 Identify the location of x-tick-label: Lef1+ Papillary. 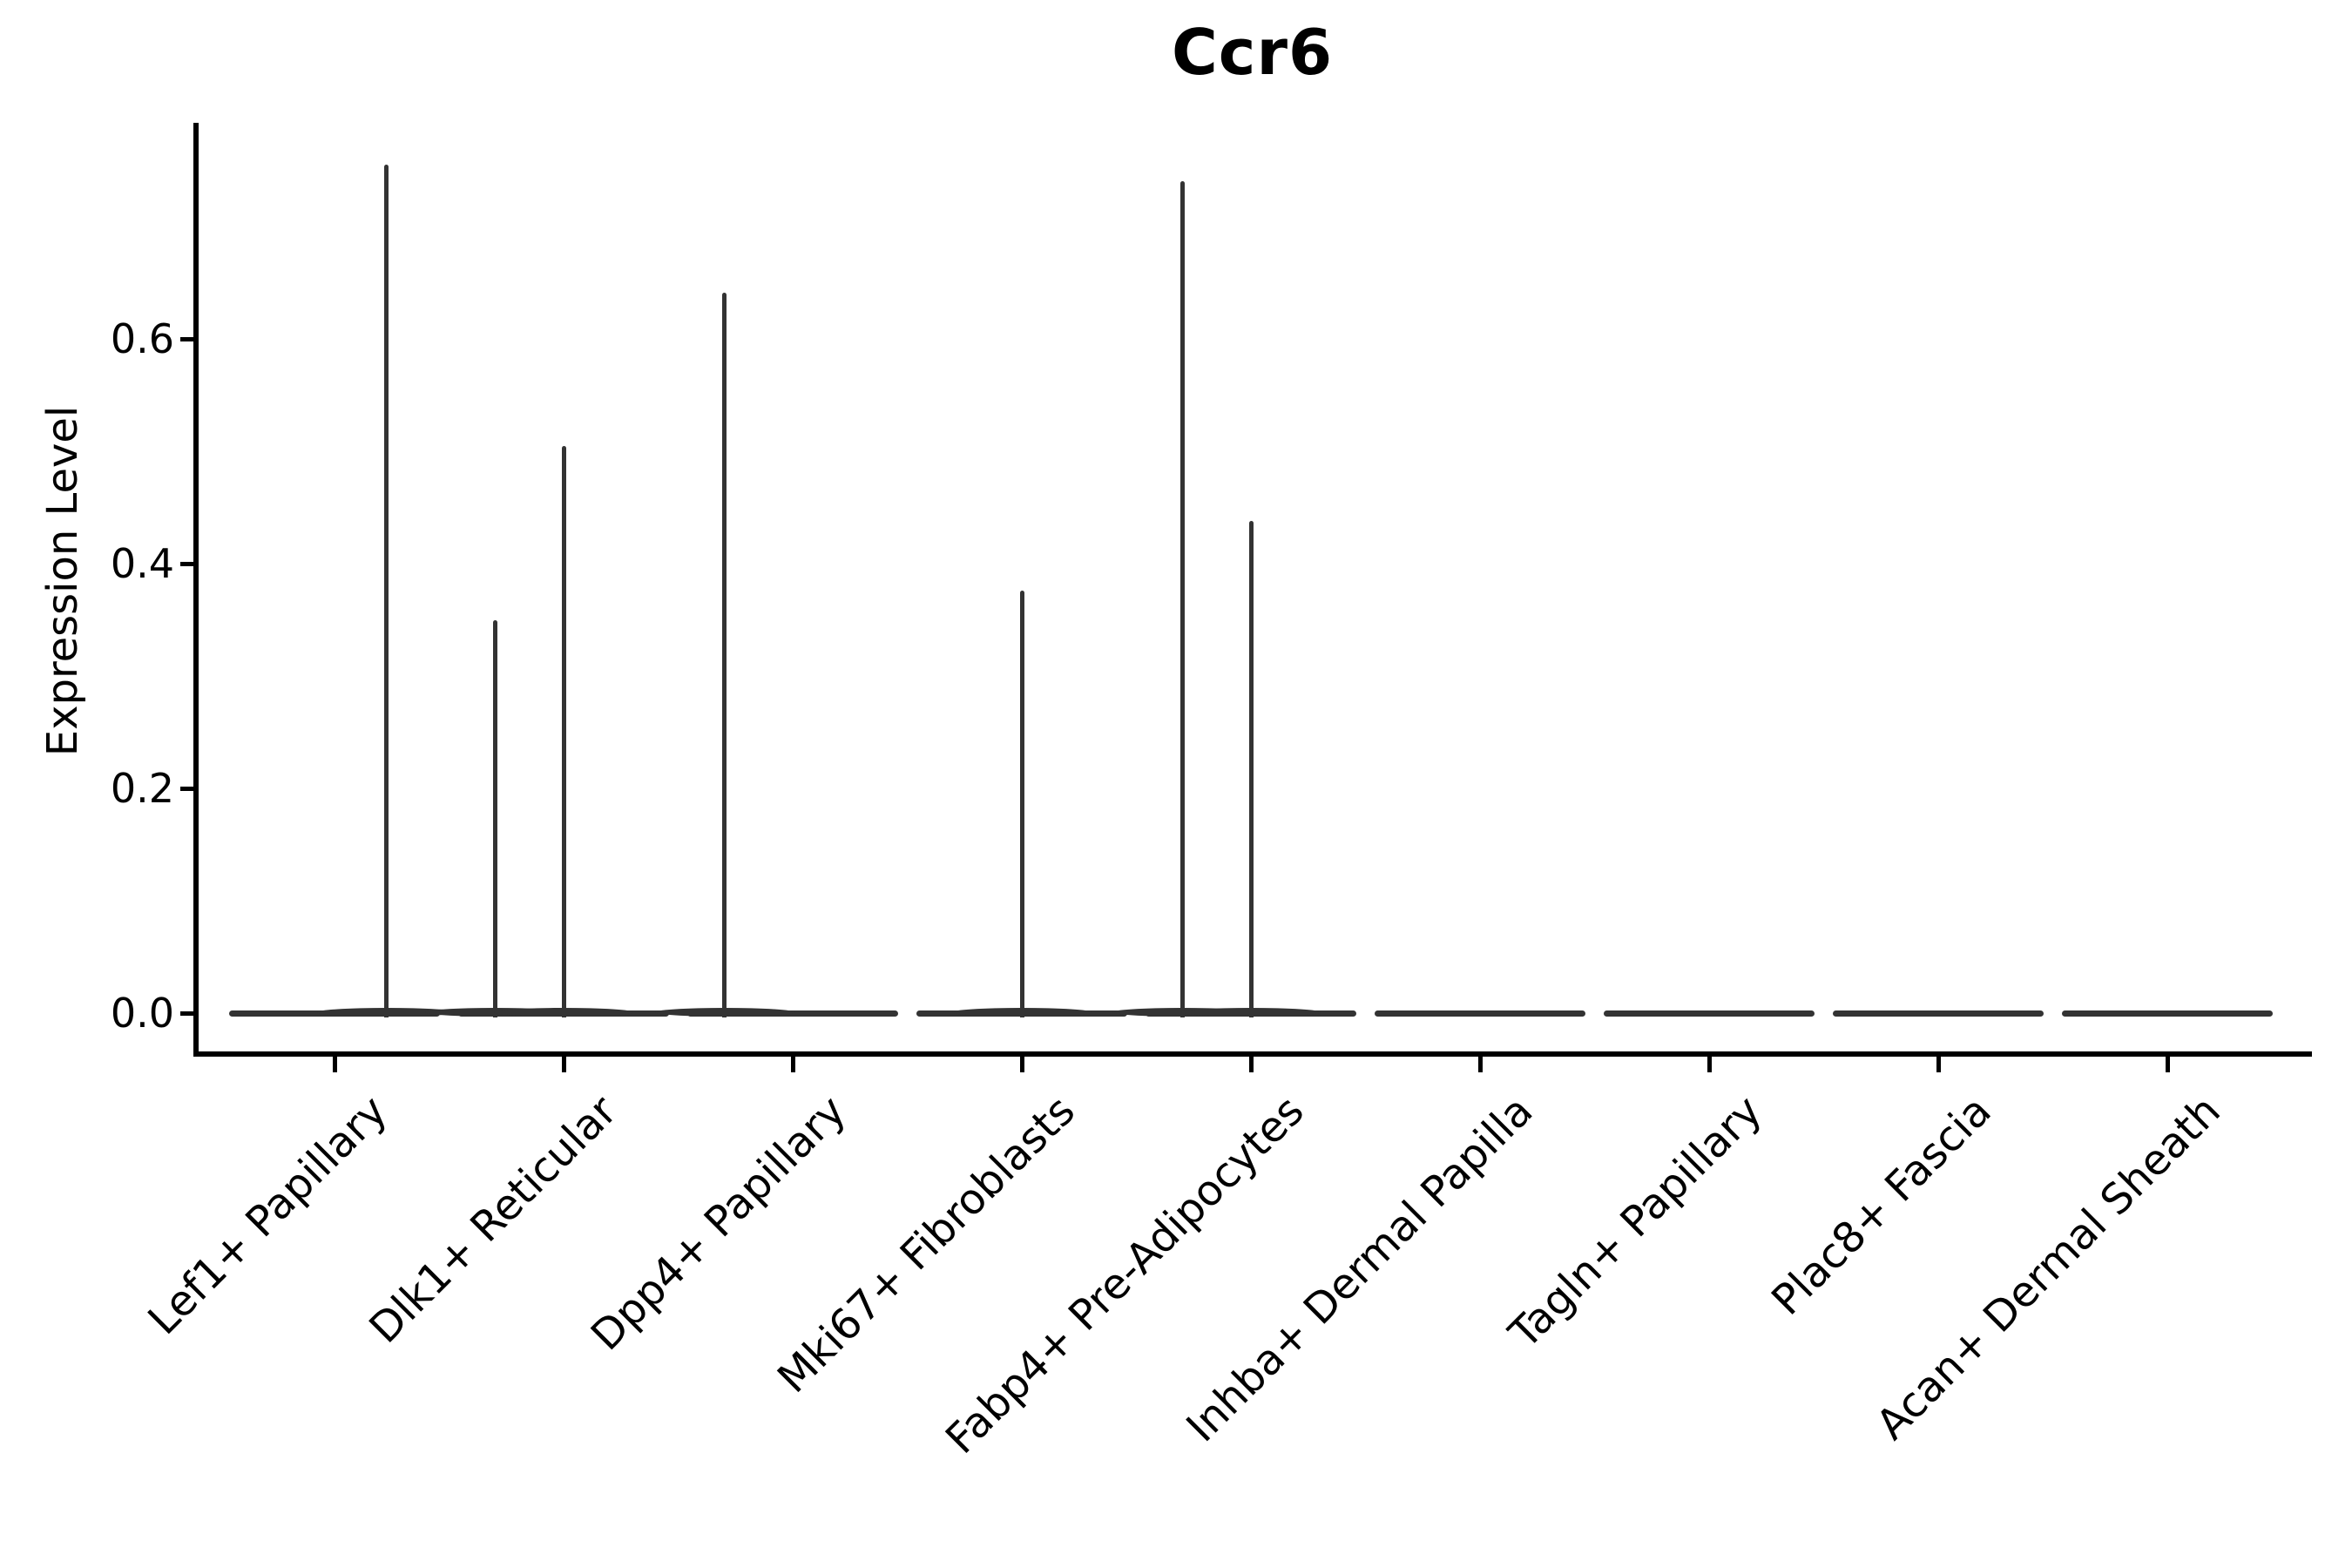
(268, 1215).